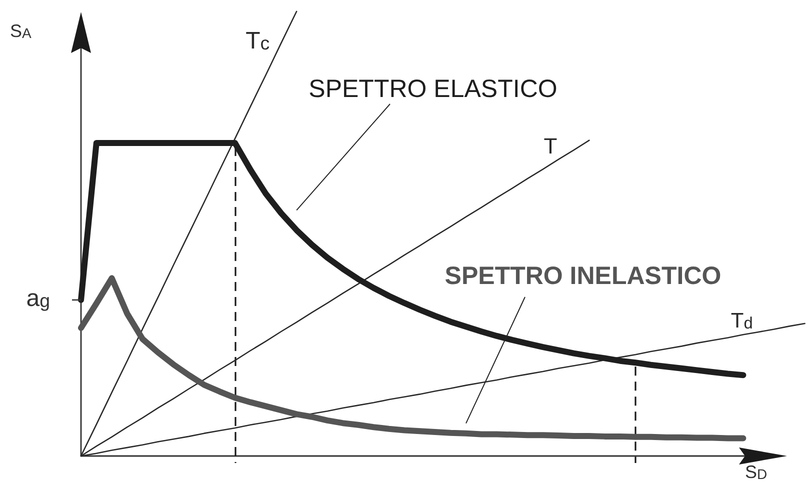  Describe the element at coordinates (741, 321) in the screenshot. I see `series-label: Td` at that location.